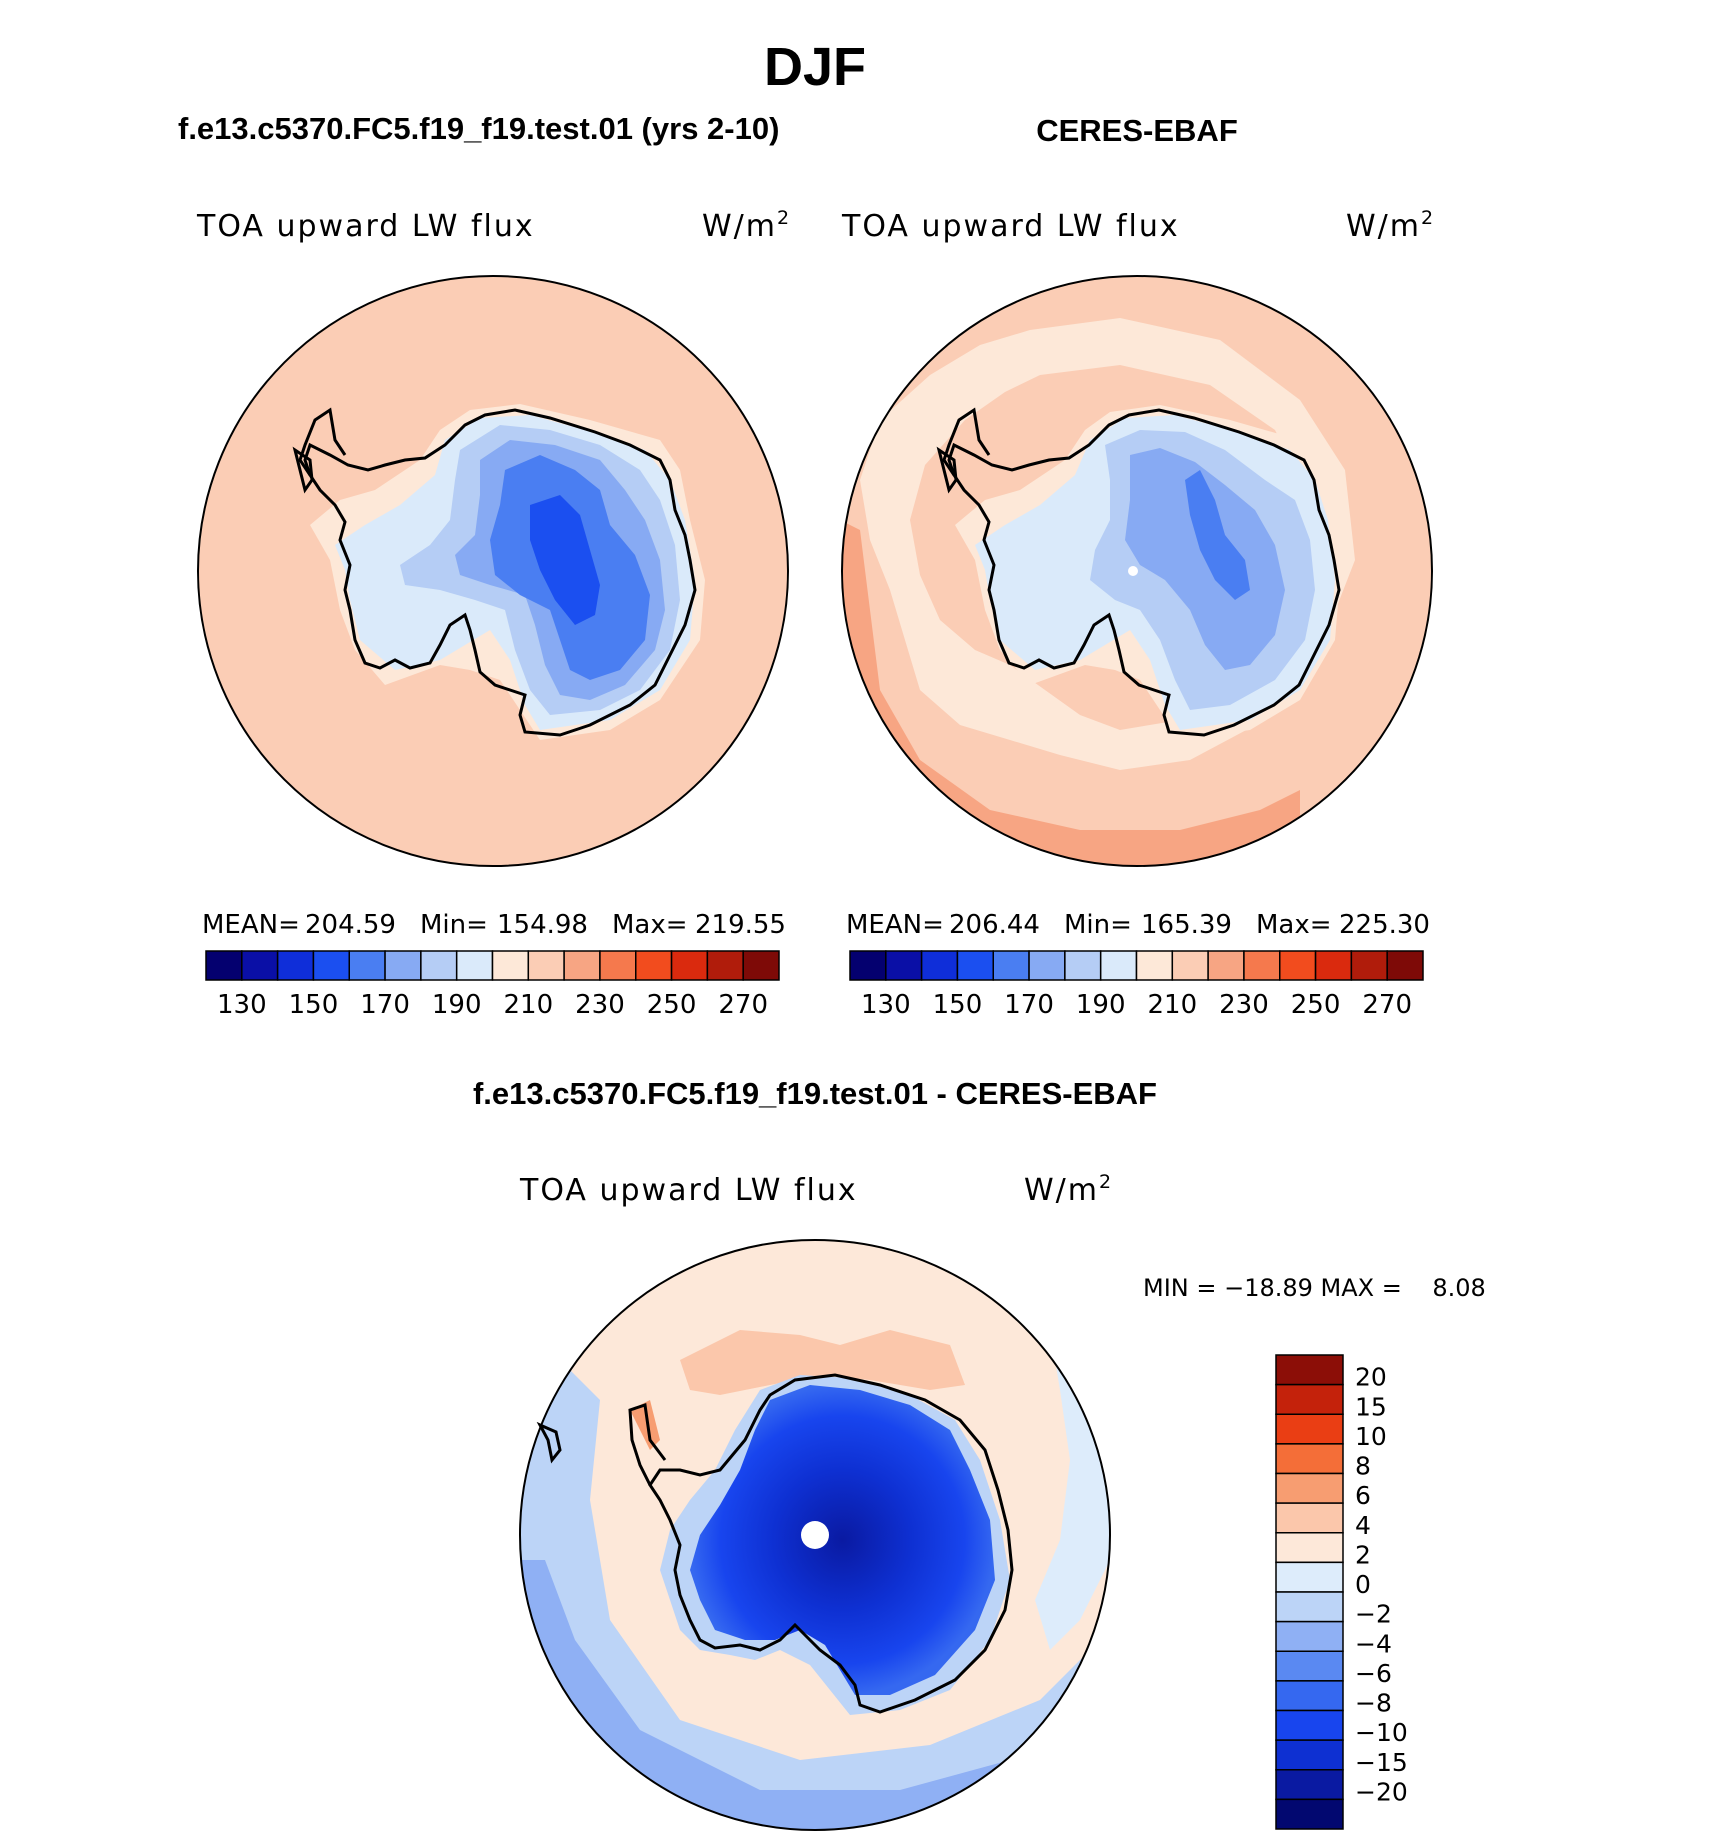 This screenshot has height=1840, width=1710. What do you see at coordinates (1068, 1189) in the screenshot?
I see `panel-3-units: W/m2` at bounding box center [1068, 1189].